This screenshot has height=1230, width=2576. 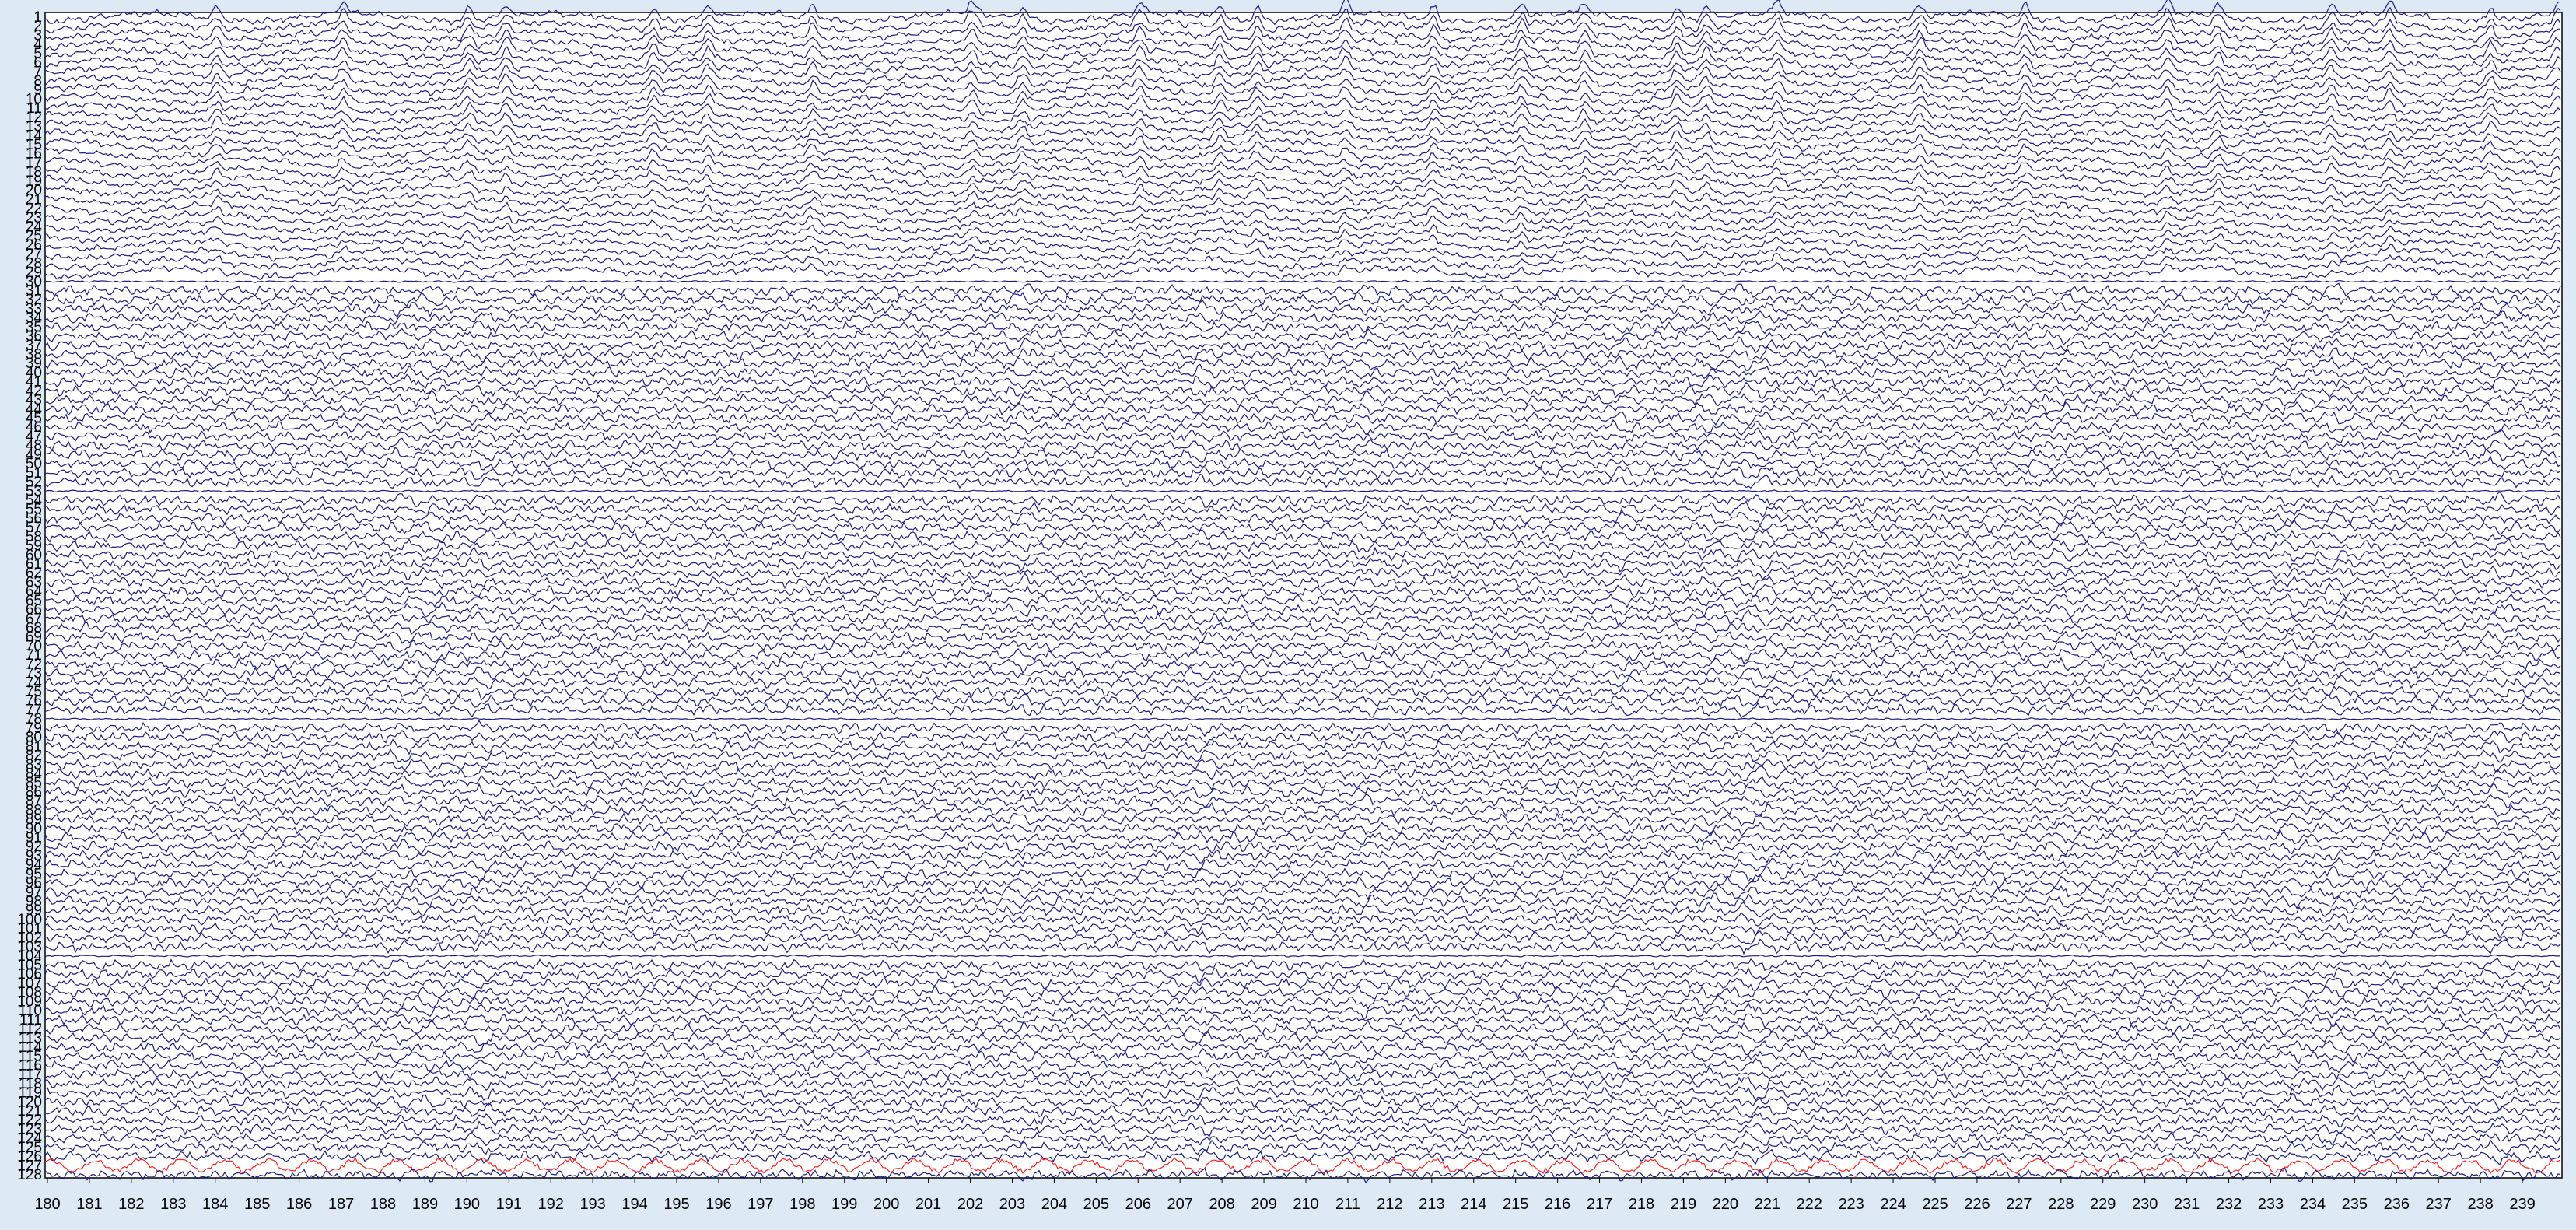 I want to click on channel-label: 118, so click(x=30, y=1084).